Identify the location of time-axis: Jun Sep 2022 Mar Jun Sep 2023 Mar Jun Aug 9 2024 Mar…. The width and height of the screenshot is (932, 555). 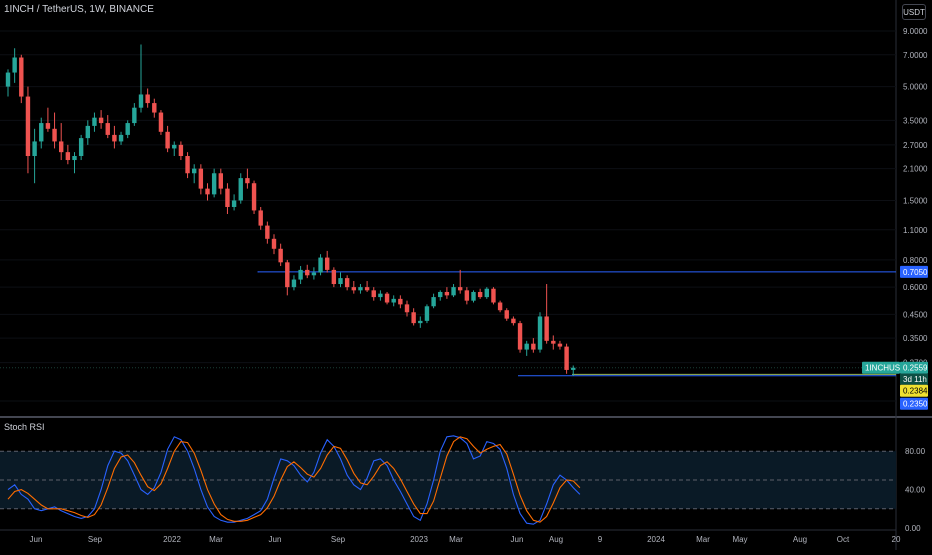
(465, 539).